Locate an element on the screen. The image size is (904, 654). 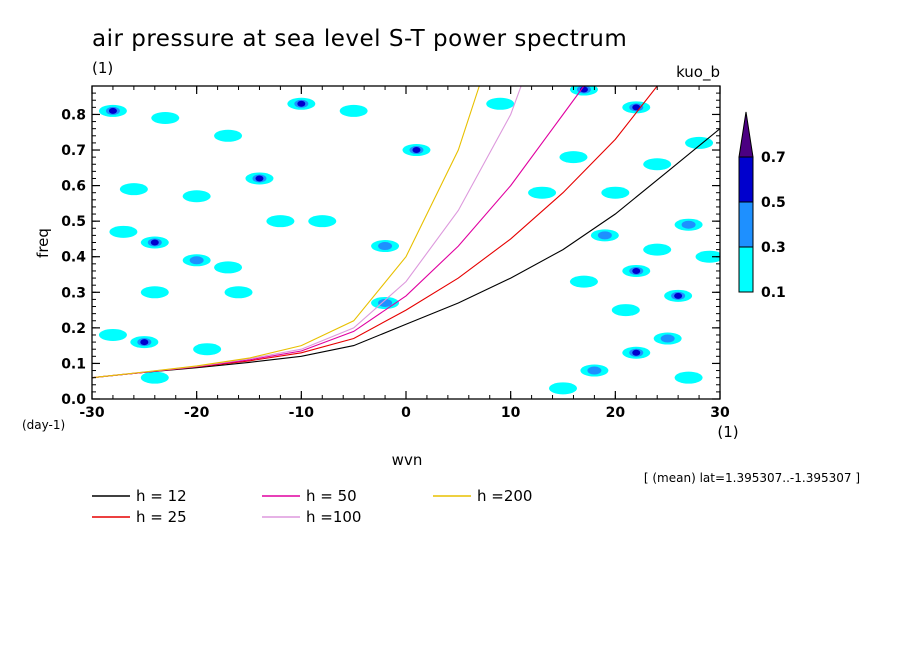
y-tick-label: 0.6 is located at coordinates (73, 187).